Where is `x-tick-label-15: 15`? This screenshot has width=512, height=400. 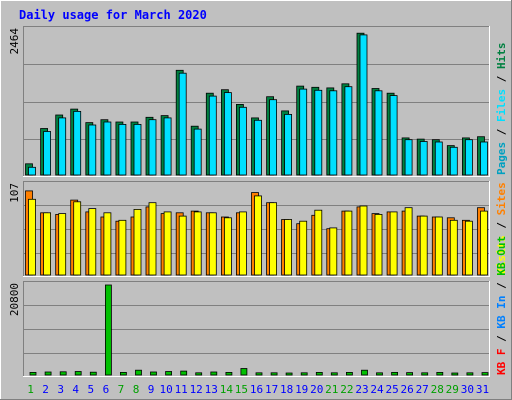
x-tick-label-15: 15 is located at coordinates (241, 389).